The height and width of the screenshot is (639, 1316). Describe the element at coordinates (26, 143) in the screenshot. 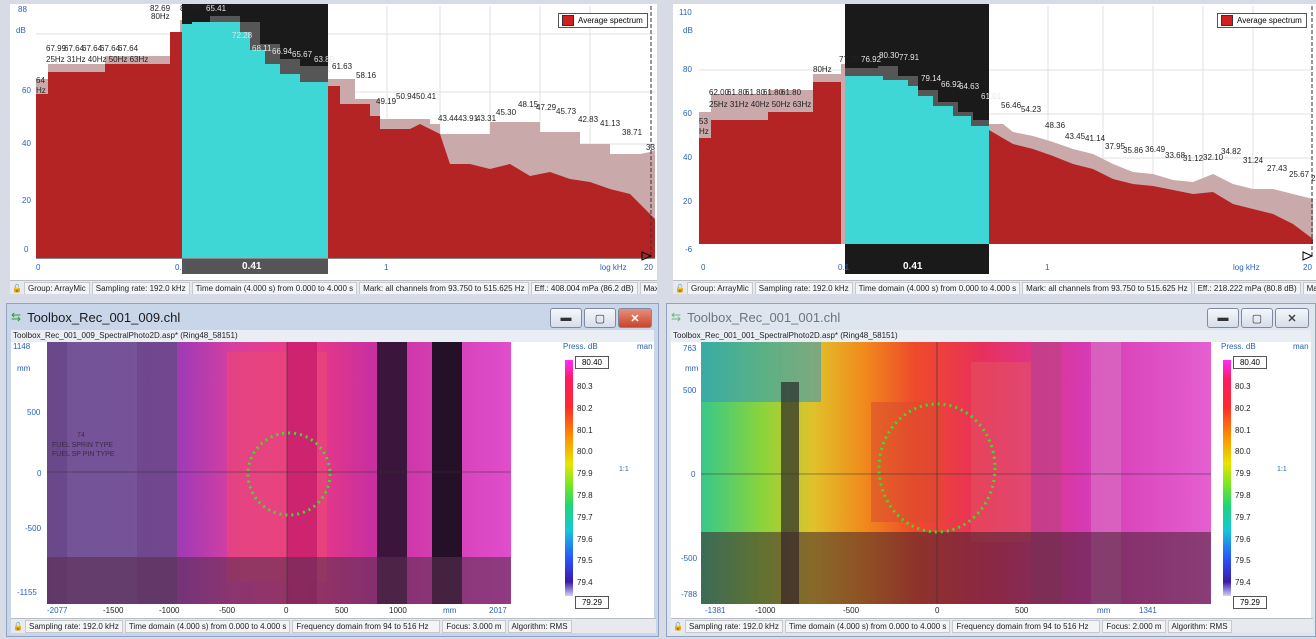

I see `y-tick: 40` at that location.